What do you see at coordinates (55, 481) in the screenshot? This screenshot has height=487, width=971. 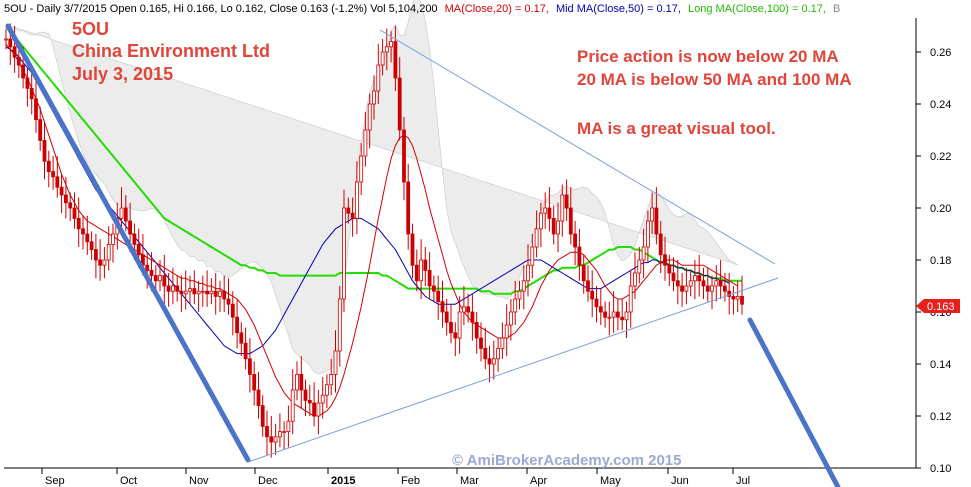 I see `x-tick-label: Sep` at bounding box center [55, 481].